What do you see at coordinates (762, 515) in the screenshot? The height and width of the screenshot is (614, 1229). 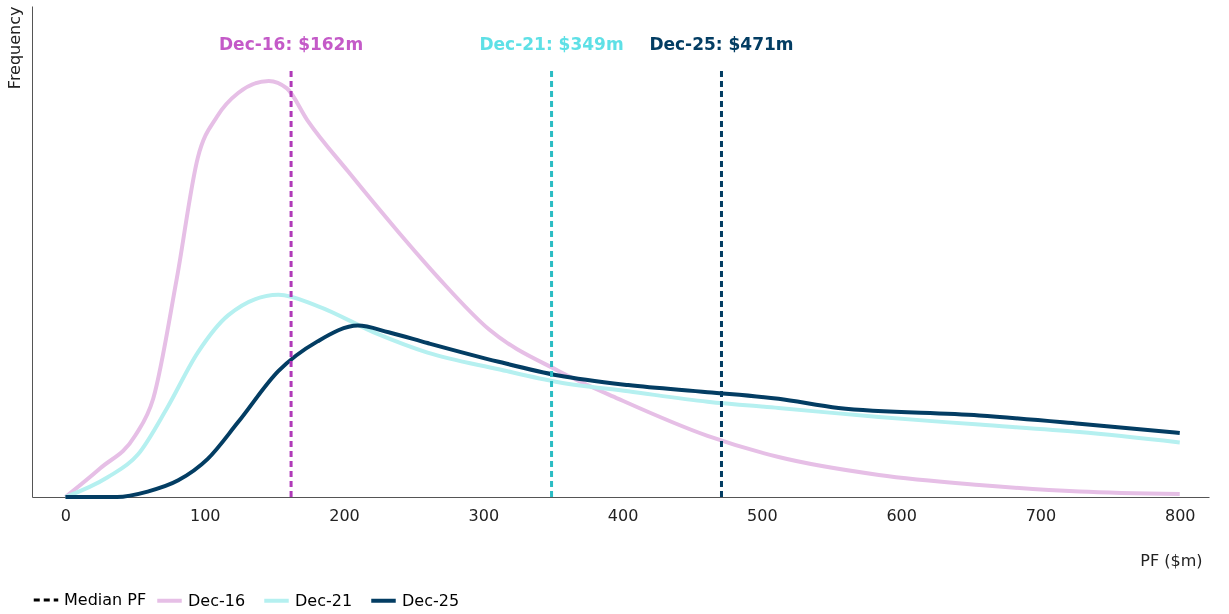 I see `x-tick-label: 500` at bounding box center [762, 515].